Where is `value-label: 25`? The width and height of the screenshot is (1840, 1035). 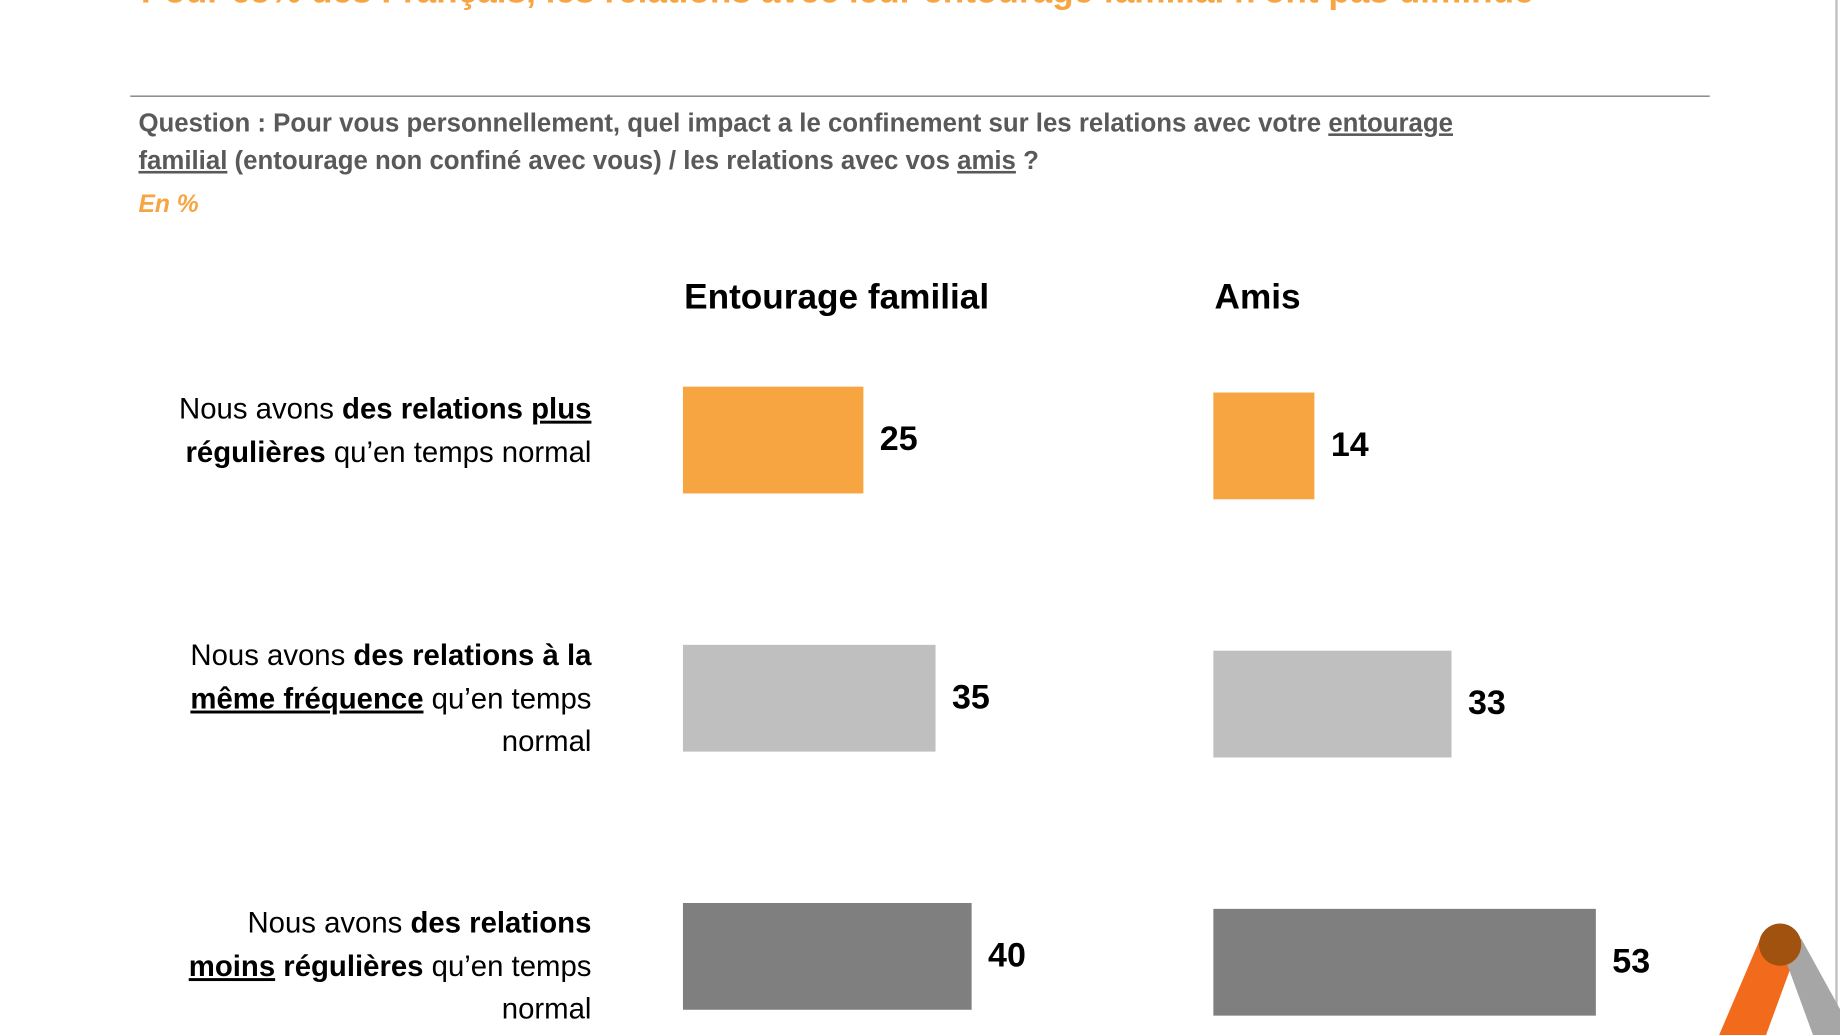
value-label: 25 is located at coordinates (899, 439).